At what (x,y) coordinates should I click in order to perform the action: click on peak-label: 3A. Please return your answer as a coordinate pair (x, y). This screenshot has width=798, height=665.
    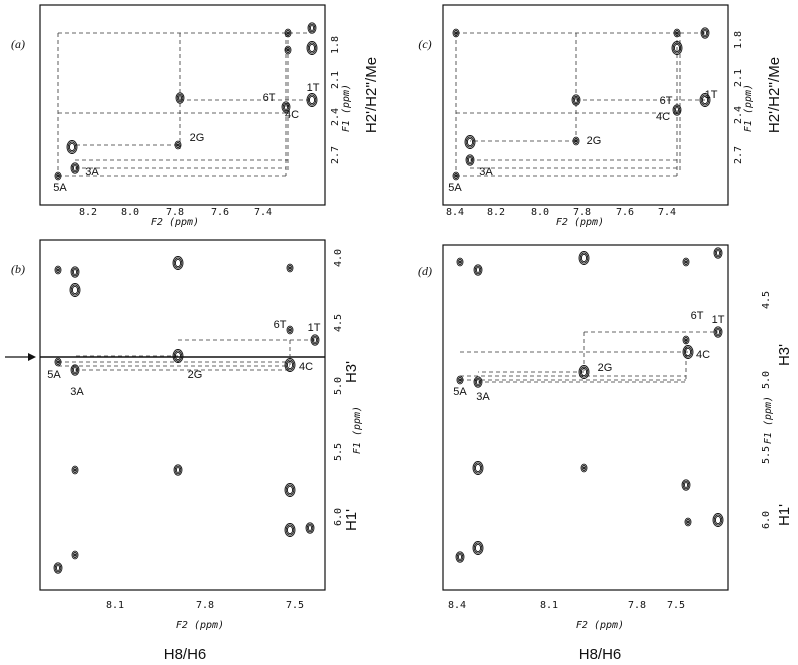
    Looking at the image, I should click on (483, 397).